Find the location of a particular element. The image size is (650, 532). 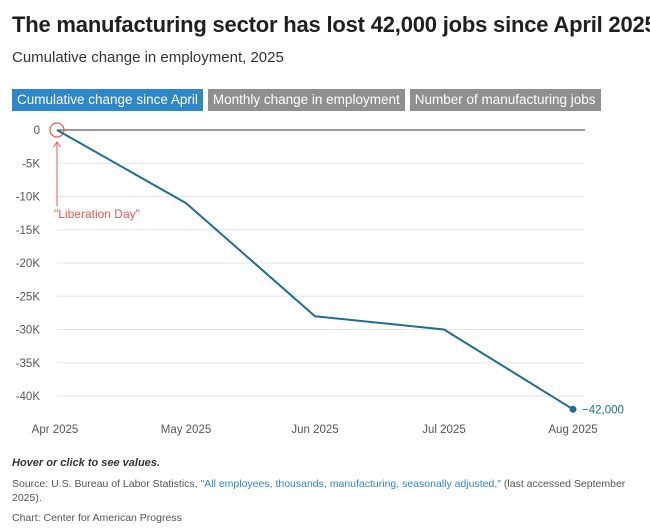

source-suffix: (last accessed September 2025). is located at coordinates (319, 491).